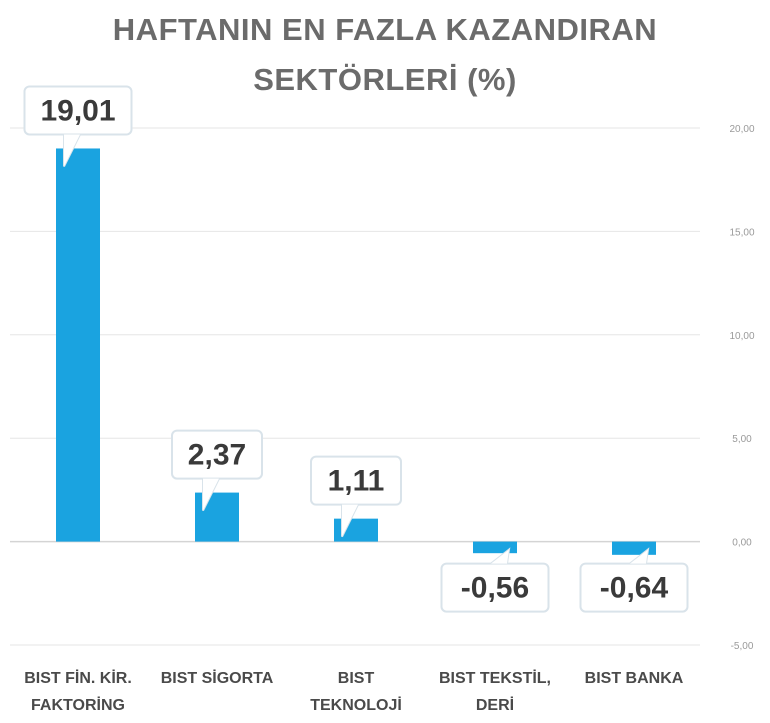 The image size is (770, 723). Describe the element at coordinates (495, 588) in the screenshot. I see `data-label: -0,56` at that location.